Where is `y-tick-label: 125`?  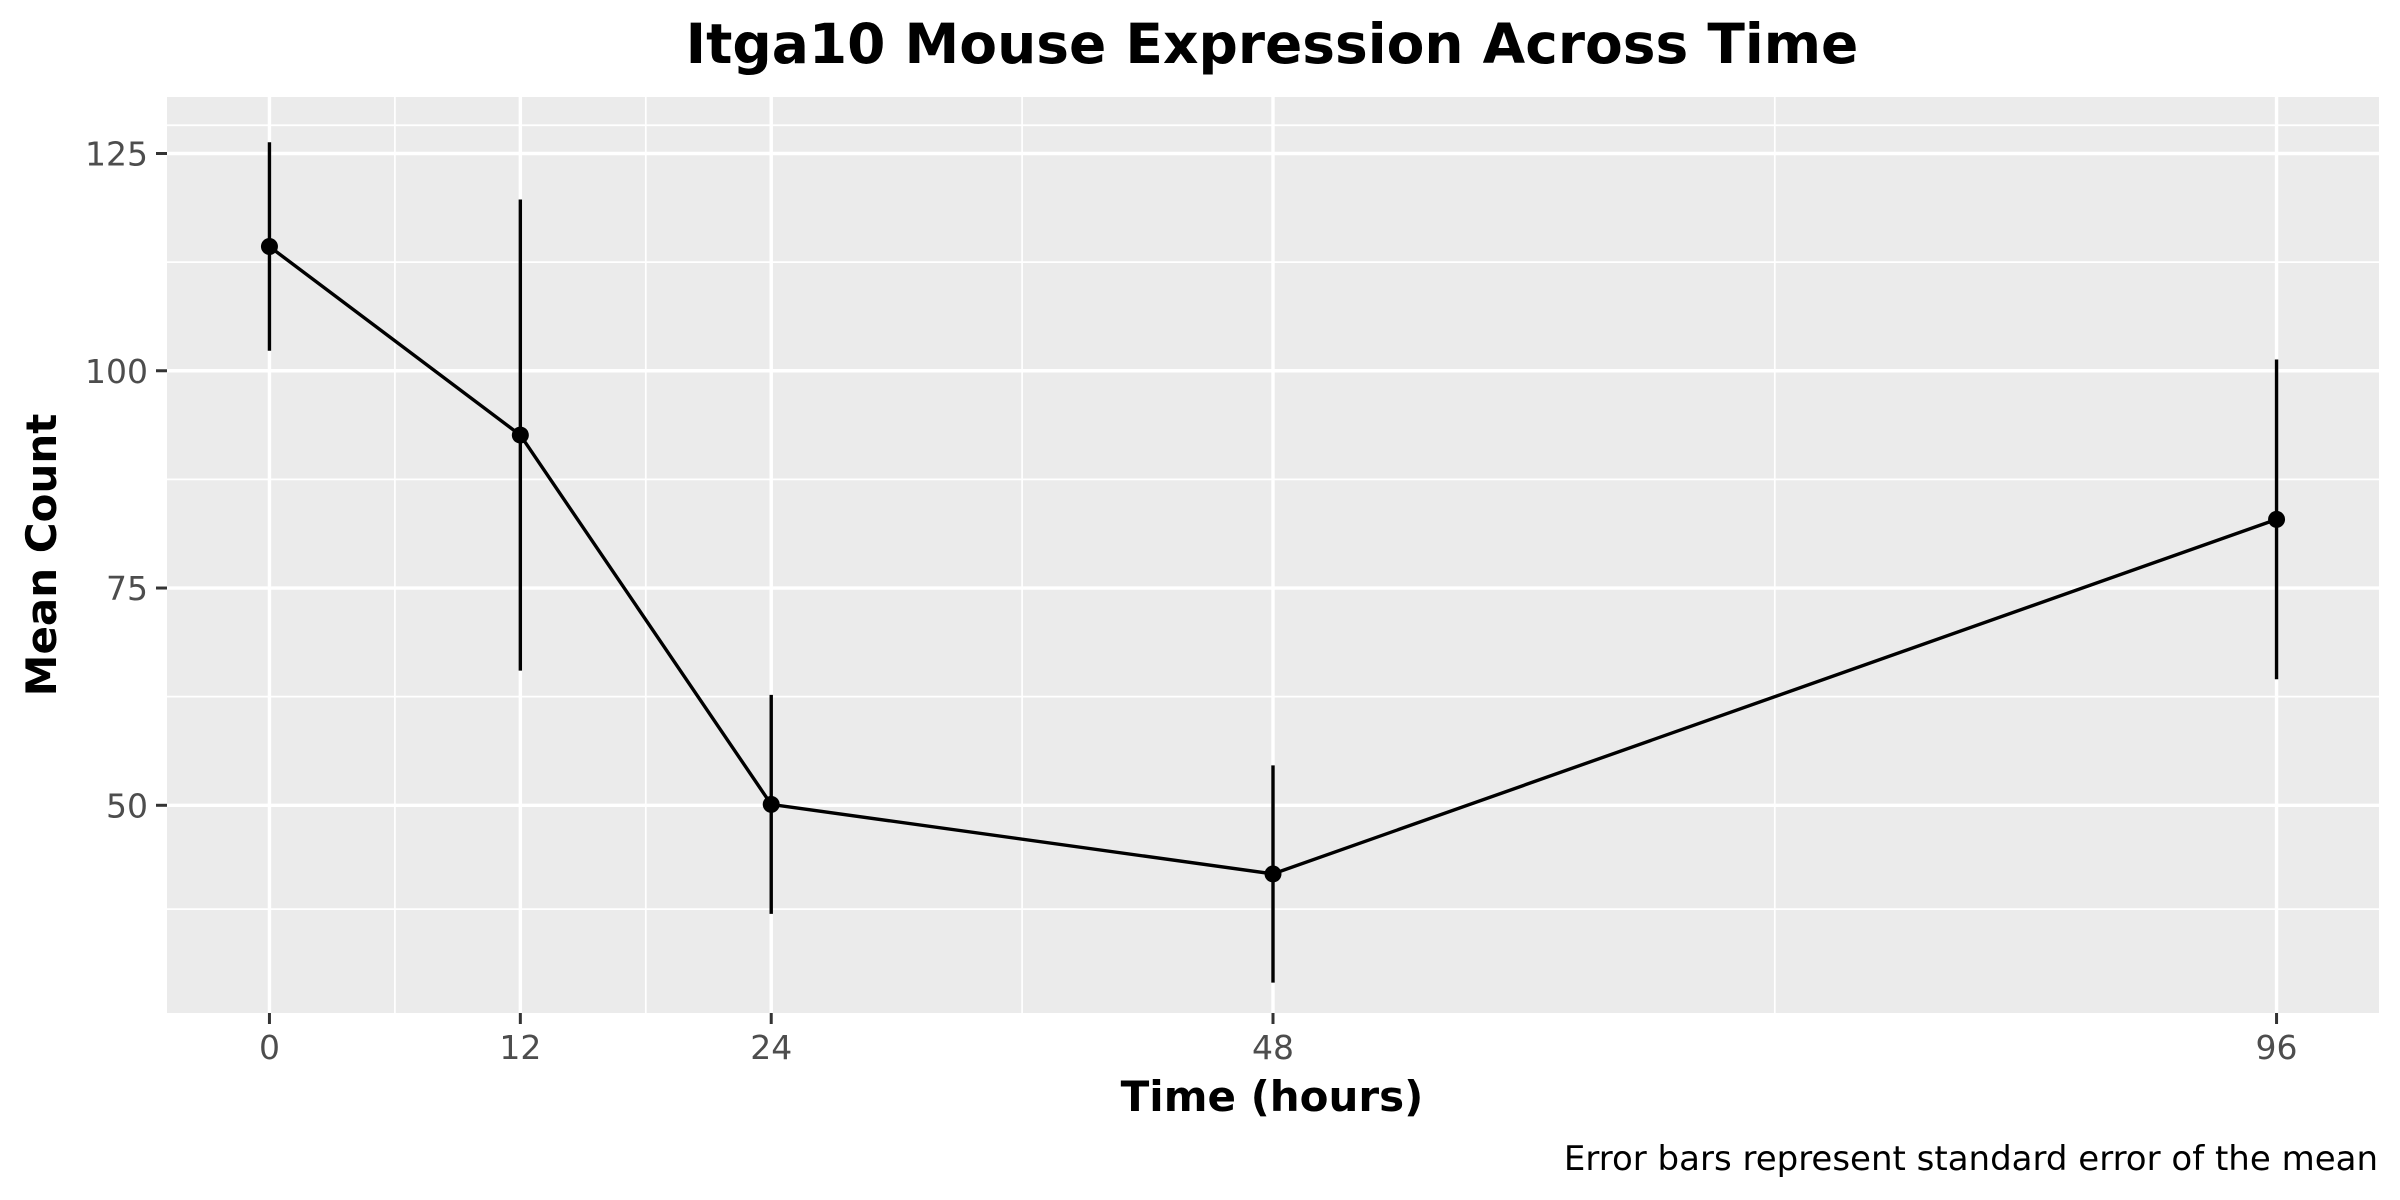
y-tick-label: 125 is located at coordinates (116, 153).